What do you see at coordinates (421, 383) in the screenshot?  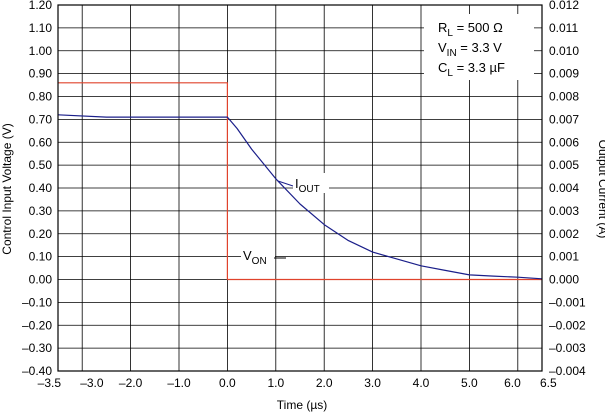 I see `x-tick-label: 4.0` at bounding box center [421, 383].